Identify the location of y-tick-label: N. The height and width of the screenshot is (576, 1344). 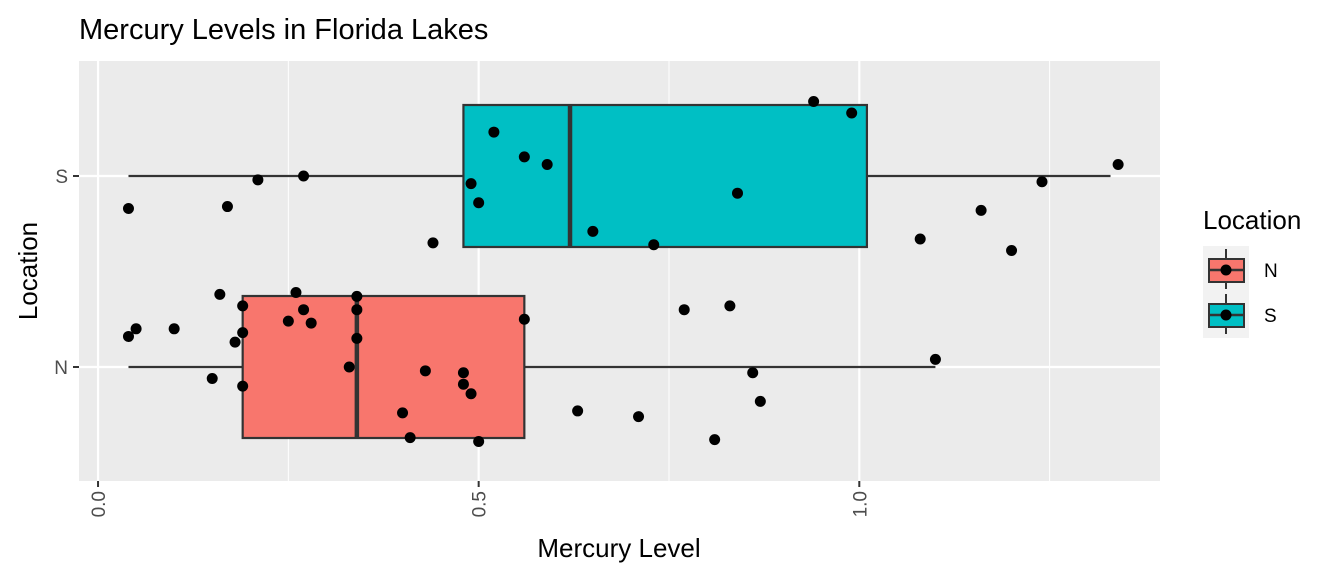
(61, 368).